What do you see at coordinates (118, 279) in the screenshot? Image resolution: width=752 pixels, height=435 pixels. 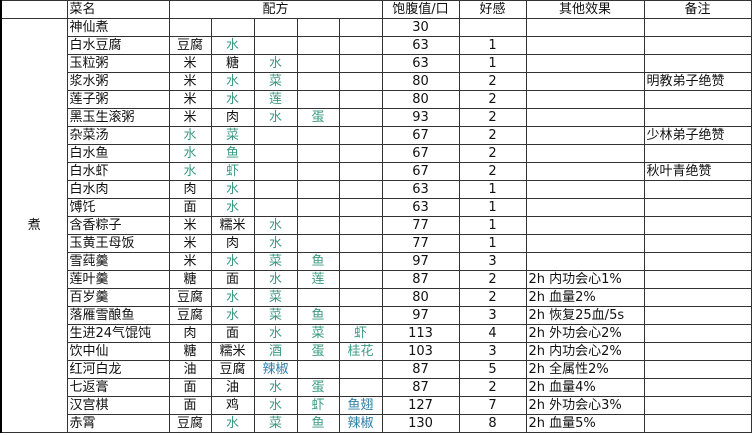 I see `dish-name-cell: 莲叶羹` at bounding box center [118, 279].